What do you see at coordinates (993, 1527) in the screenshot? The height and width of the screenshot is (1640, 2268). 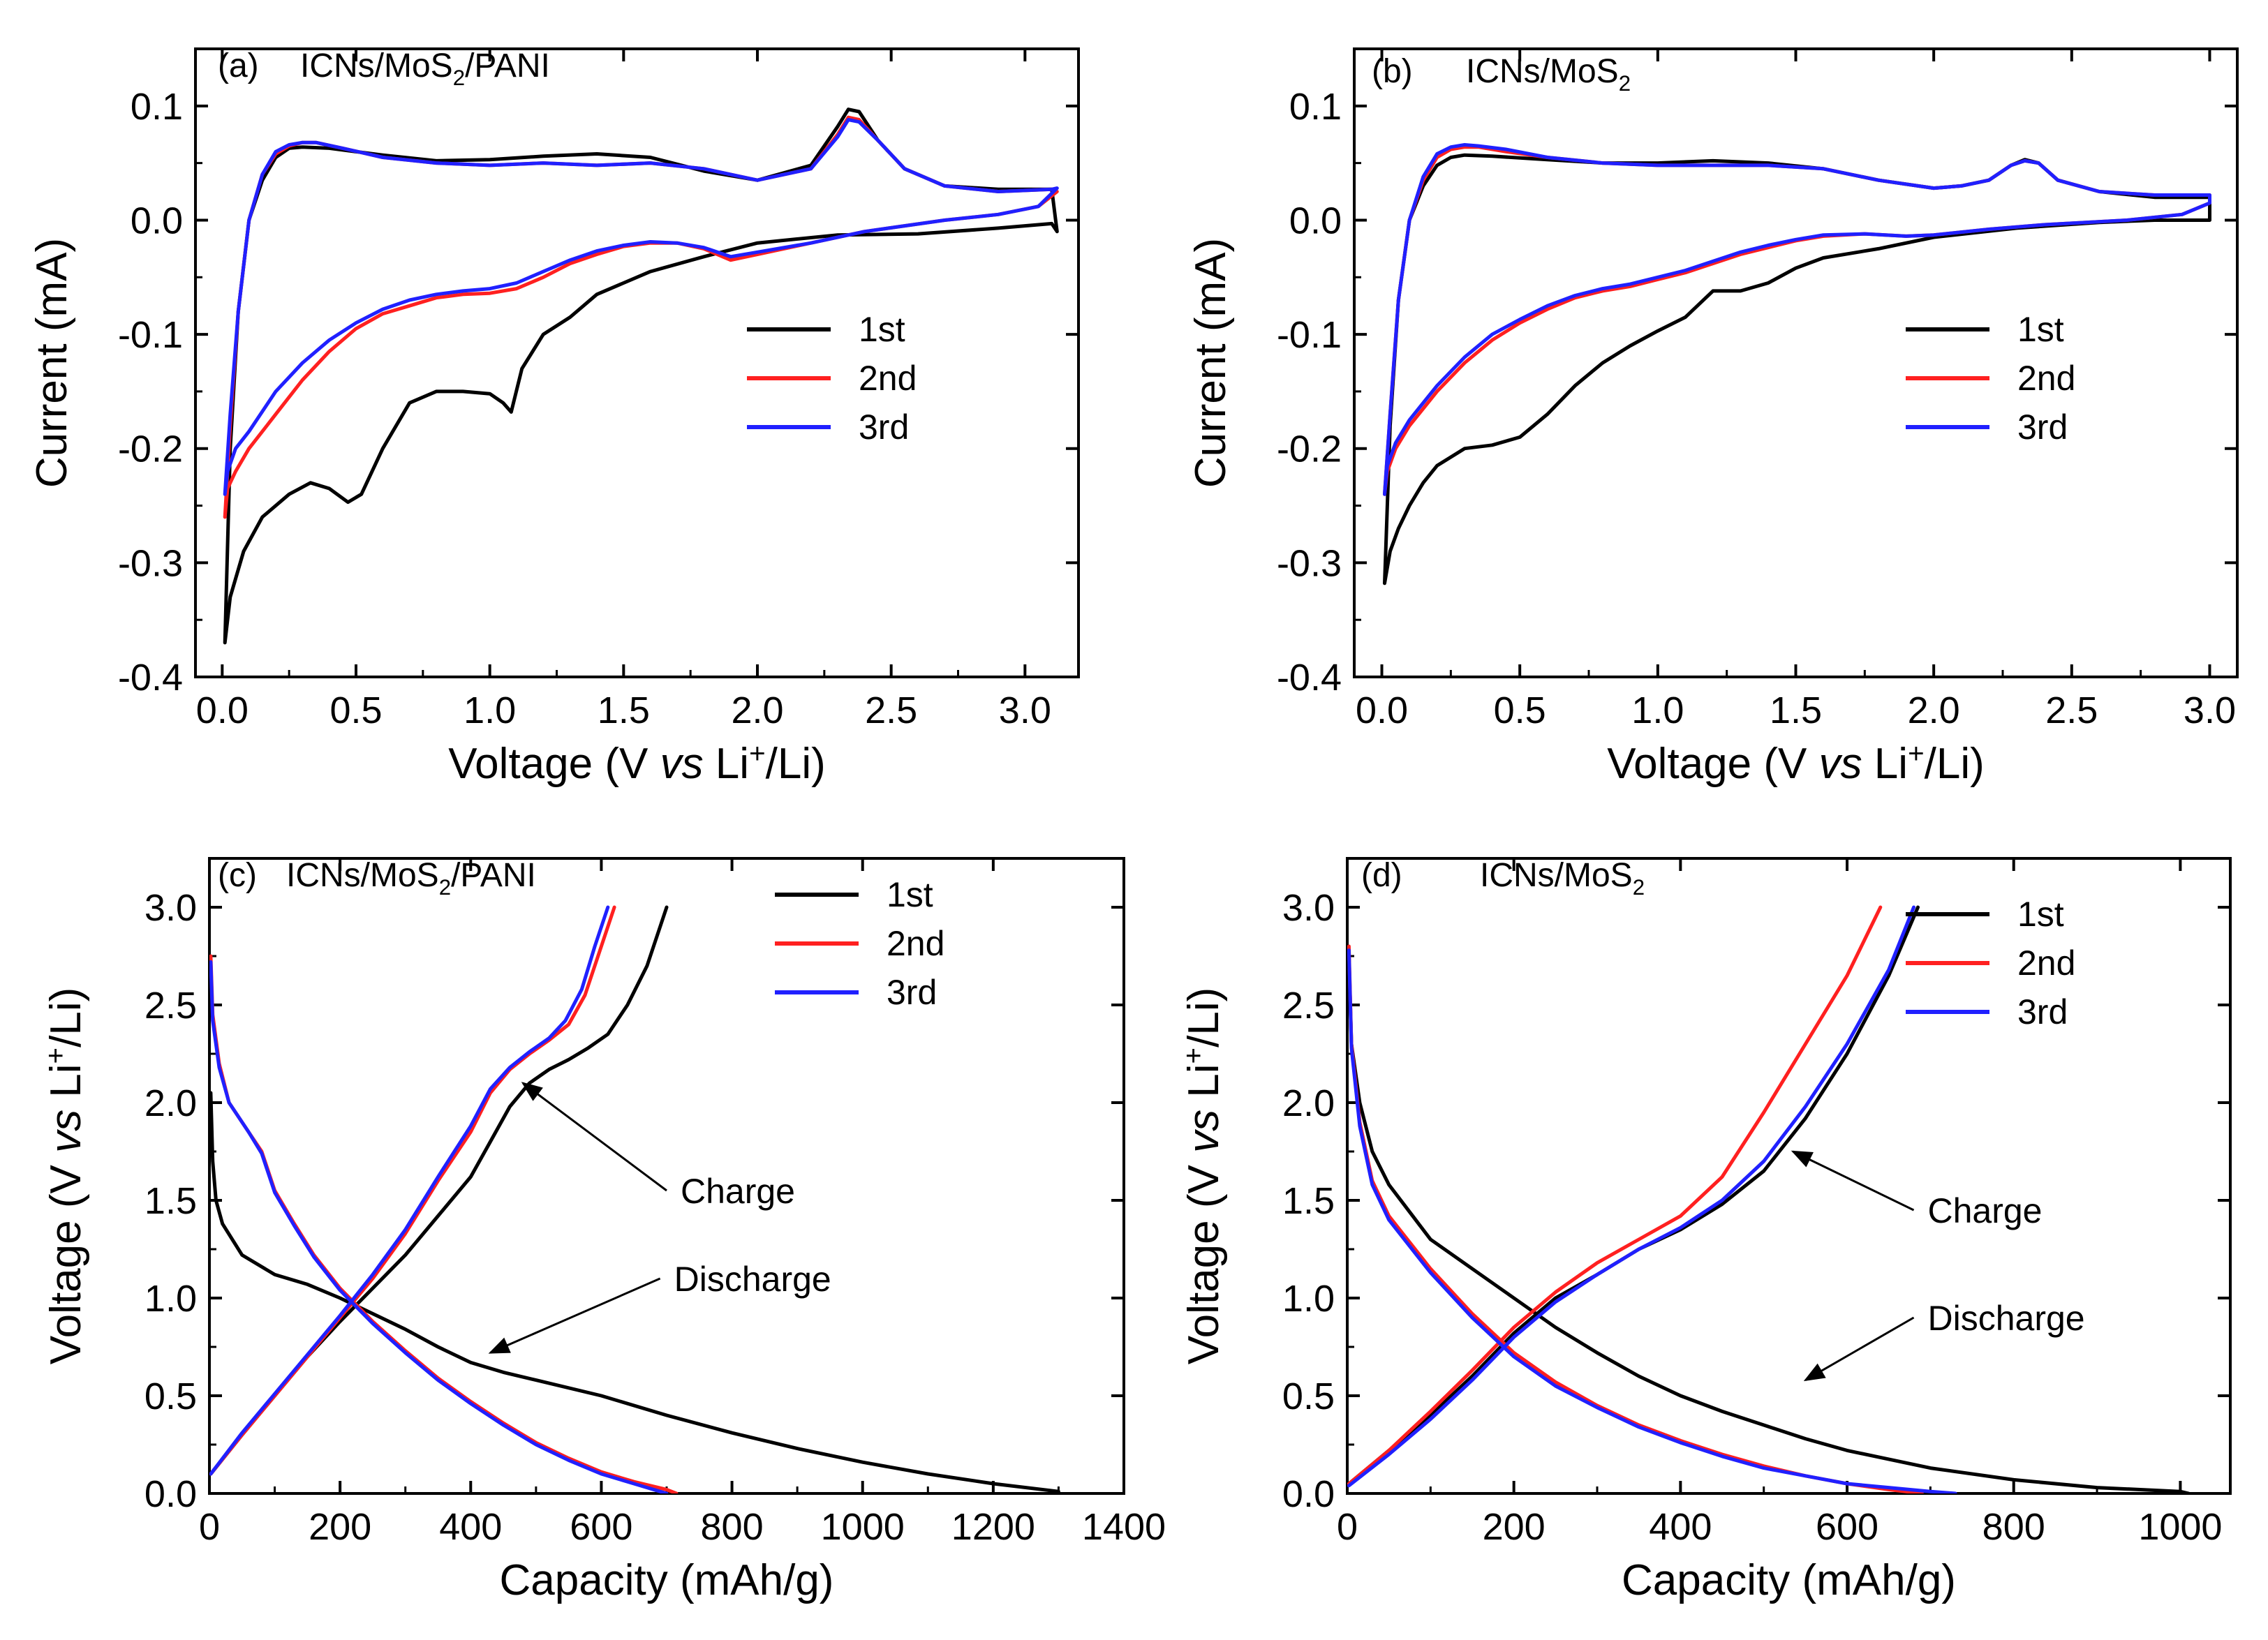 I see `x-tick-label: 1200` at bounding box center [993, 1527].